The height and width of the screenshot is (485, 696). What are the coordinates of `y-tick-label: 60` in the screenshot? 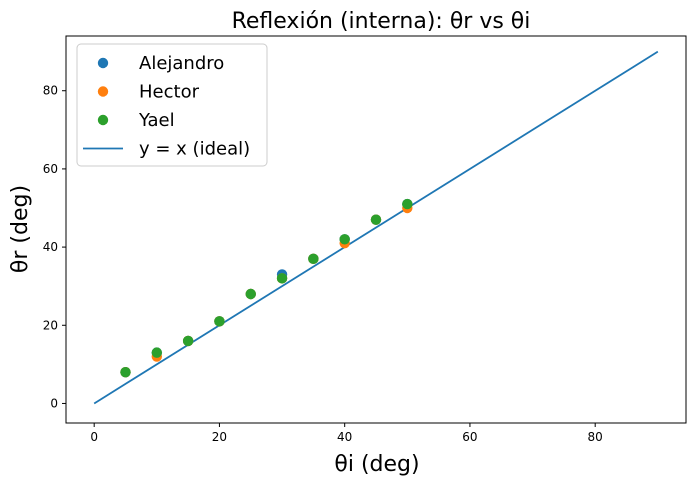 It's located at (50, 169).